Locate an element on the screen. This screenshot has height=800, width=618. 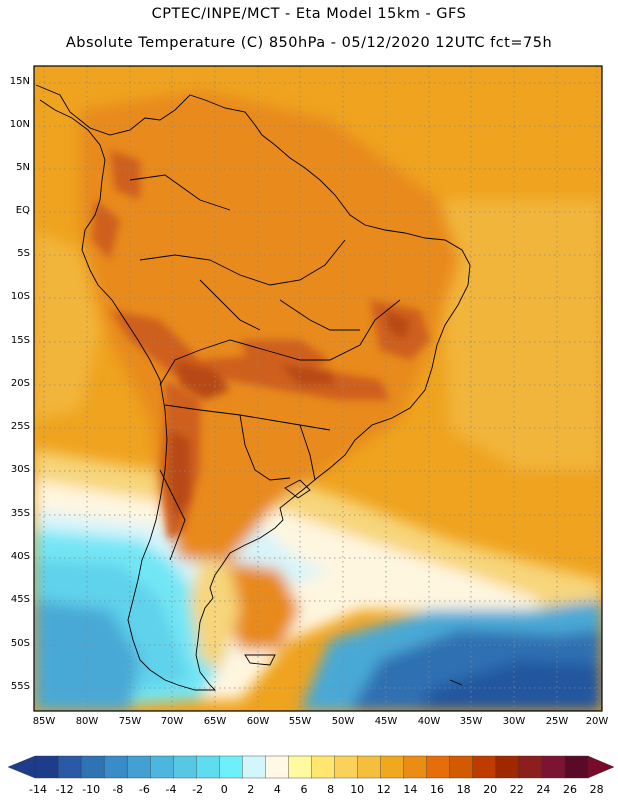
colorbar-label: 14 is located at coordinates (410, 789).